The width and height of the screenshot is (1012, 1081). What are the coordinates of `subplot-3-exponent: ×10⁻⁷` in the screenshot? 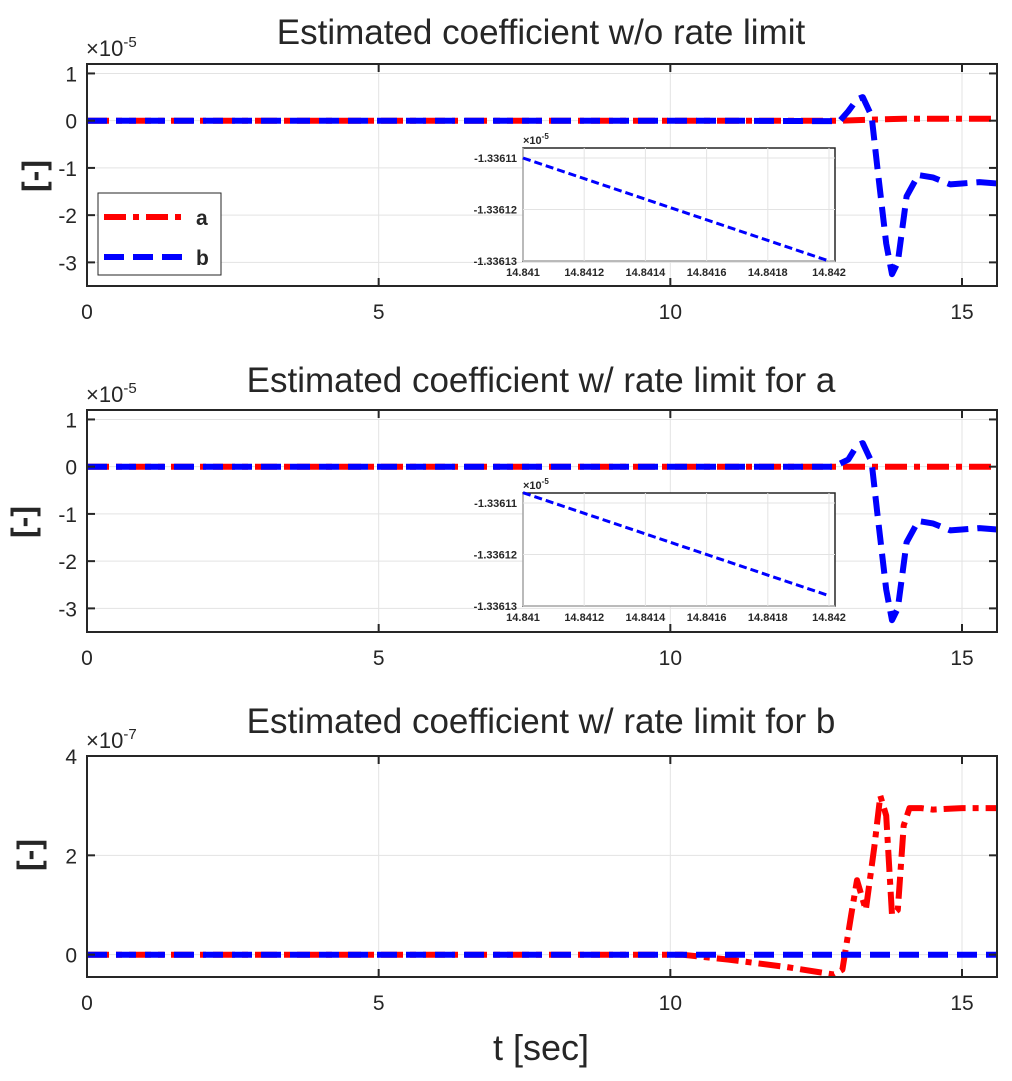 It's located at (111, 739).